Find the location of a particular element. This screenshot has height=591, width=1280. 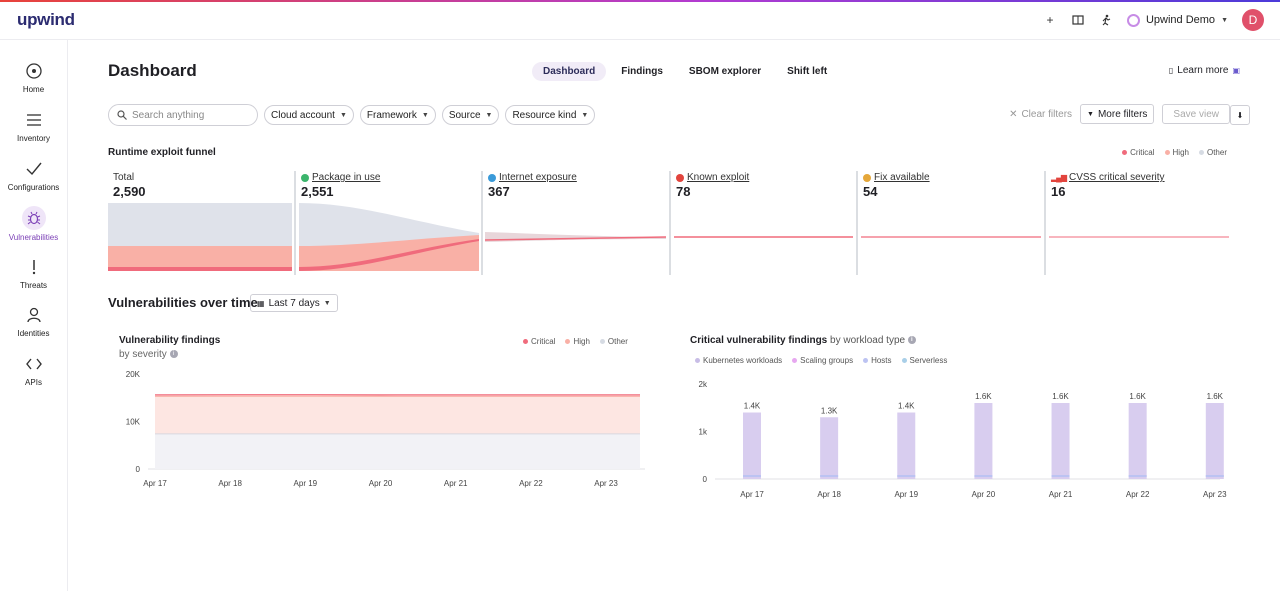

sidebar-item-label: Home is located at coordinates (33, 89).